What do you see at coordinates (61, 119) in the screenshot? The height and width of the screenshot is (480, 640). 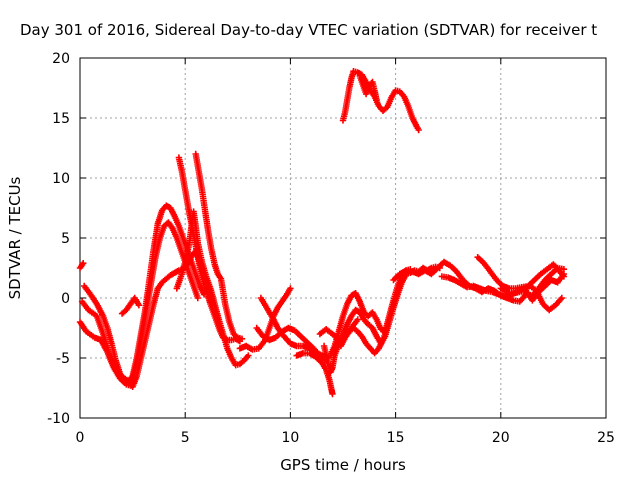 I see `y-tick-label: 15` at bounding box center [61, 119].